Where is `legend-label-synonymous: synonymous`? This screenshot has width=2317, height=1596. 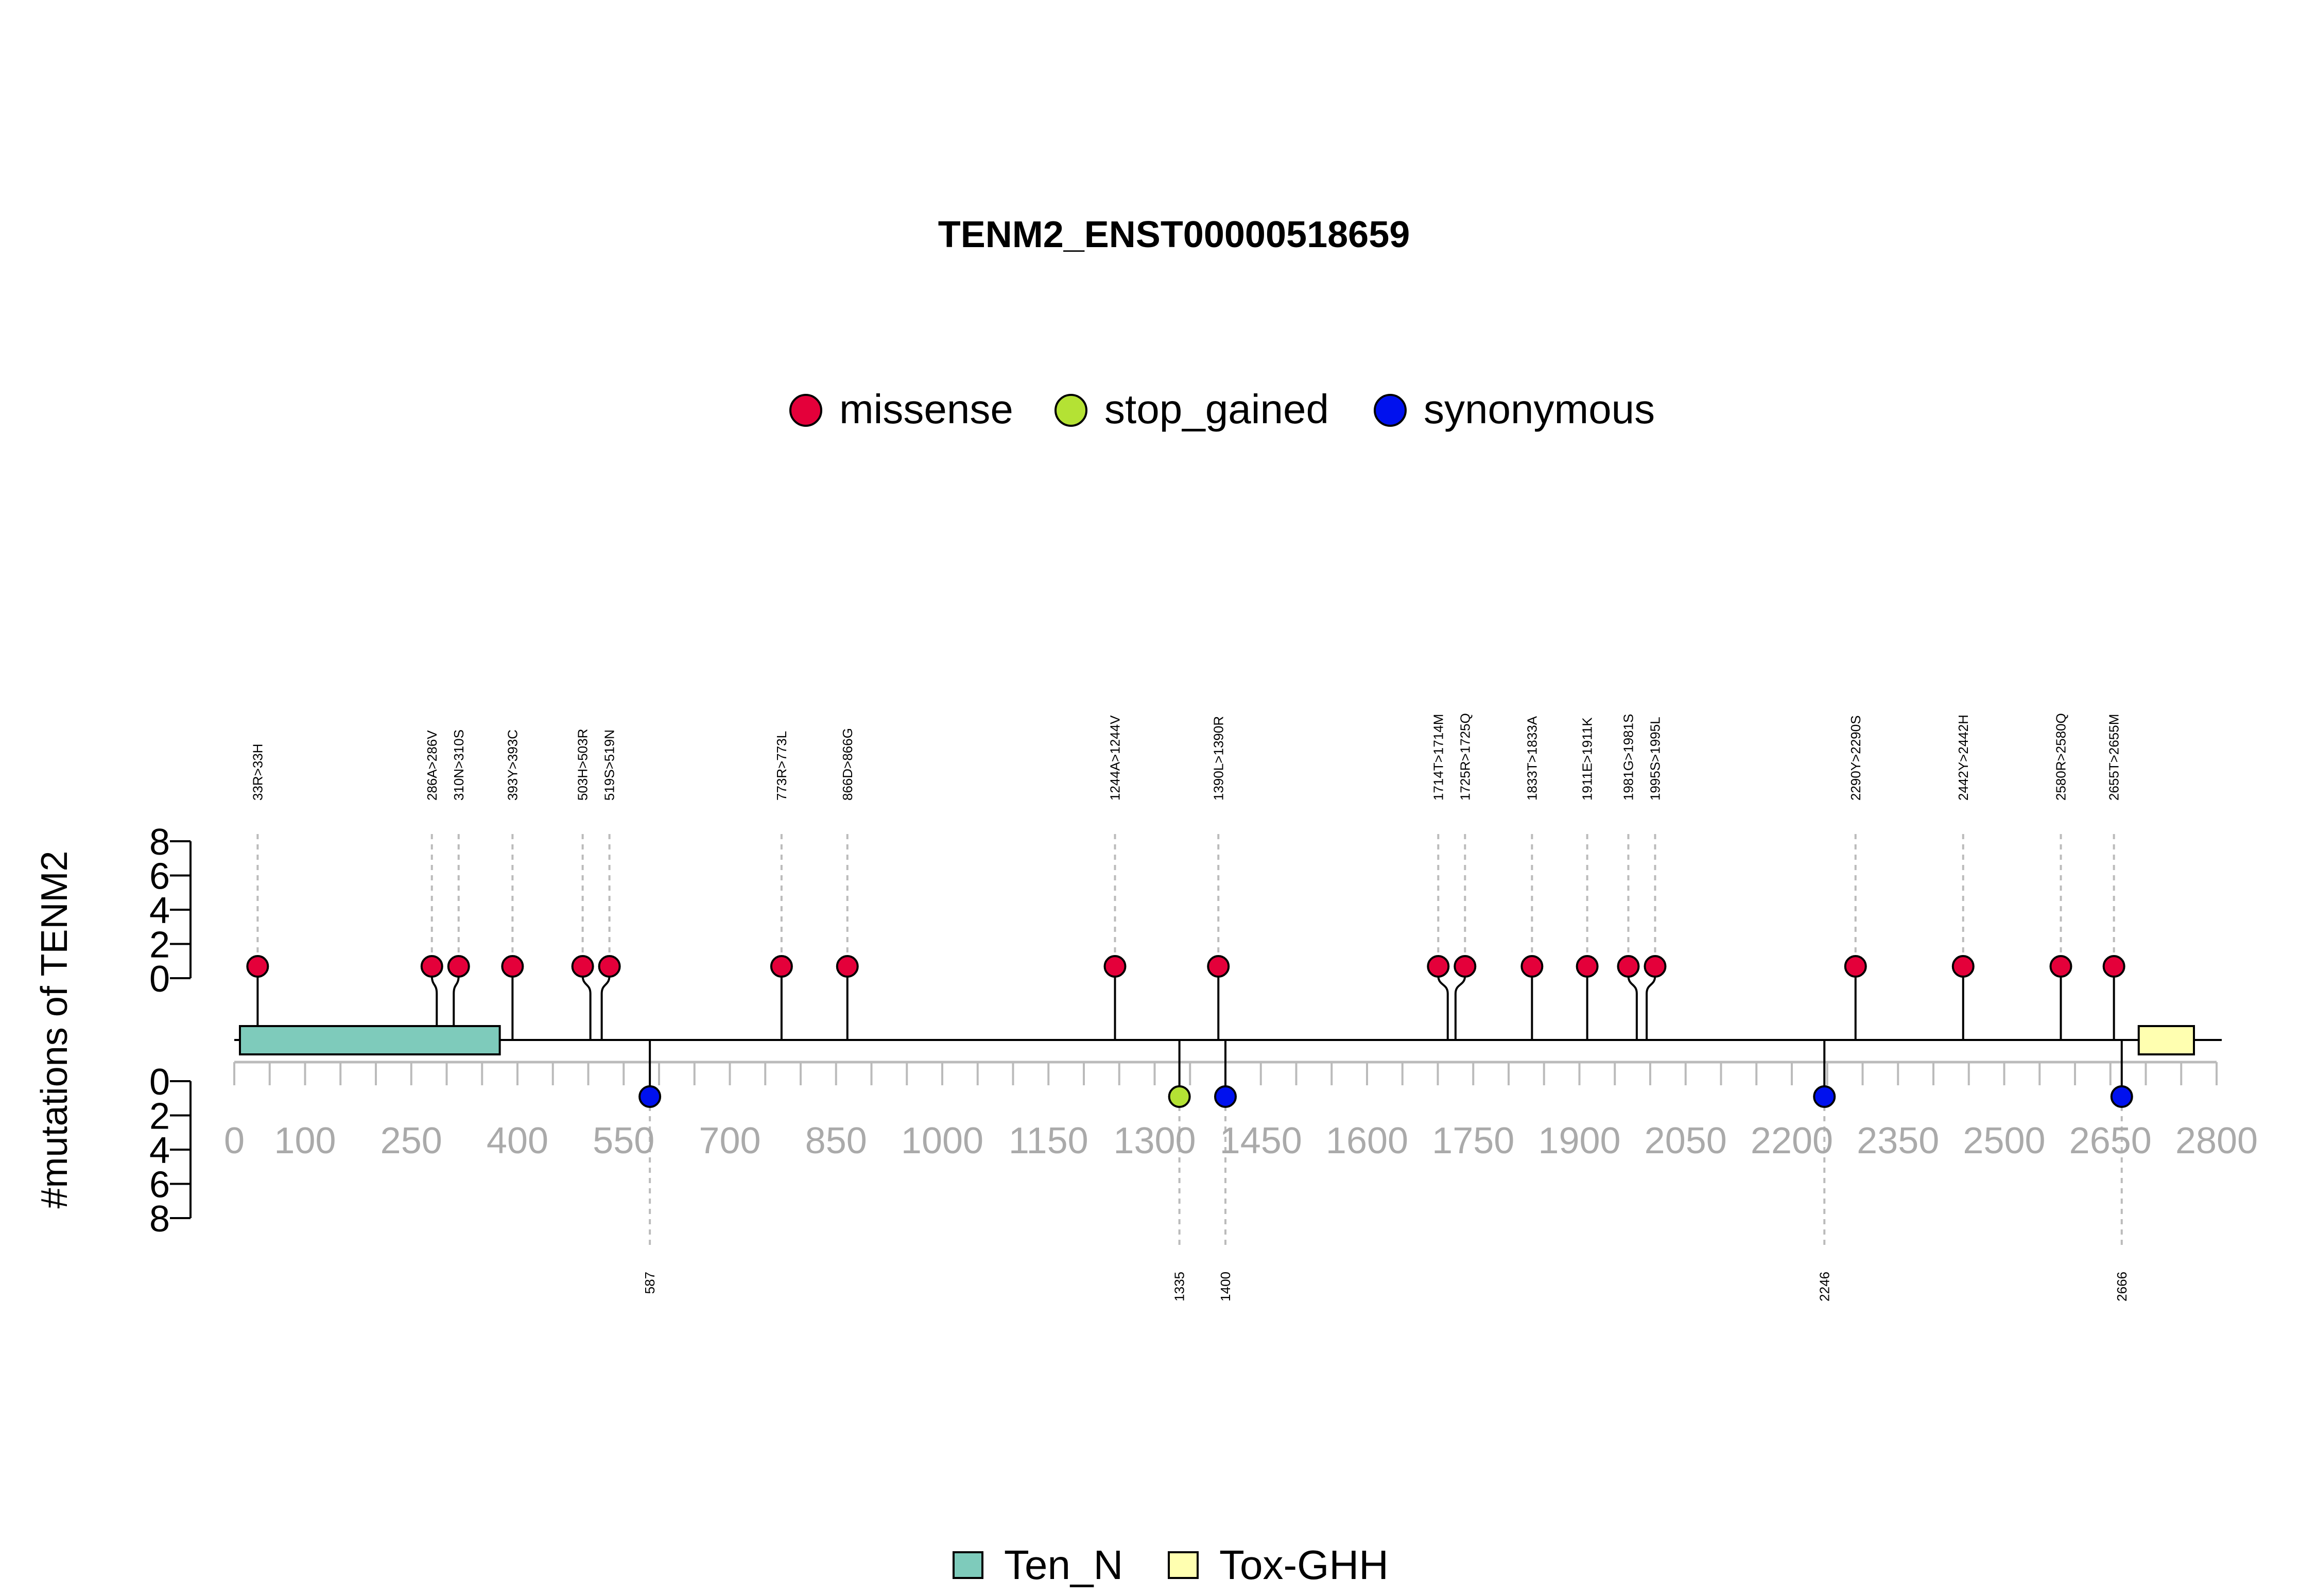 legend-label-synonymous: synonymous is located at coordinates (1539, 409).